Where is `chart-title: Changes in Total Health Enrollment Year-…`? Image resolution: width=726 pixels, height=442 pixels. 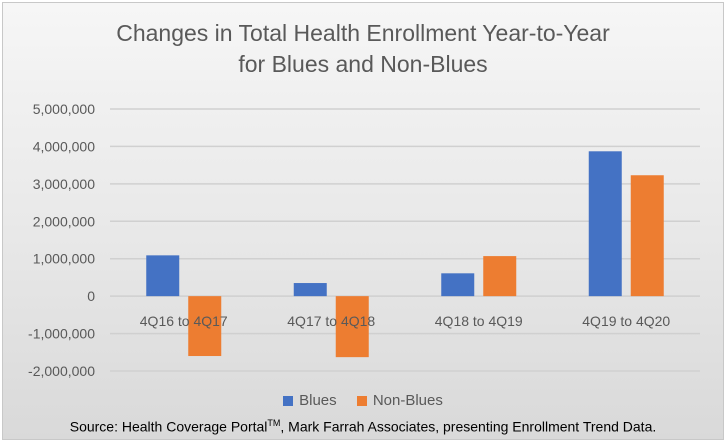 chart-title: Changes in Total Health Enrollment Year-… is located at coordinates (363, 49).